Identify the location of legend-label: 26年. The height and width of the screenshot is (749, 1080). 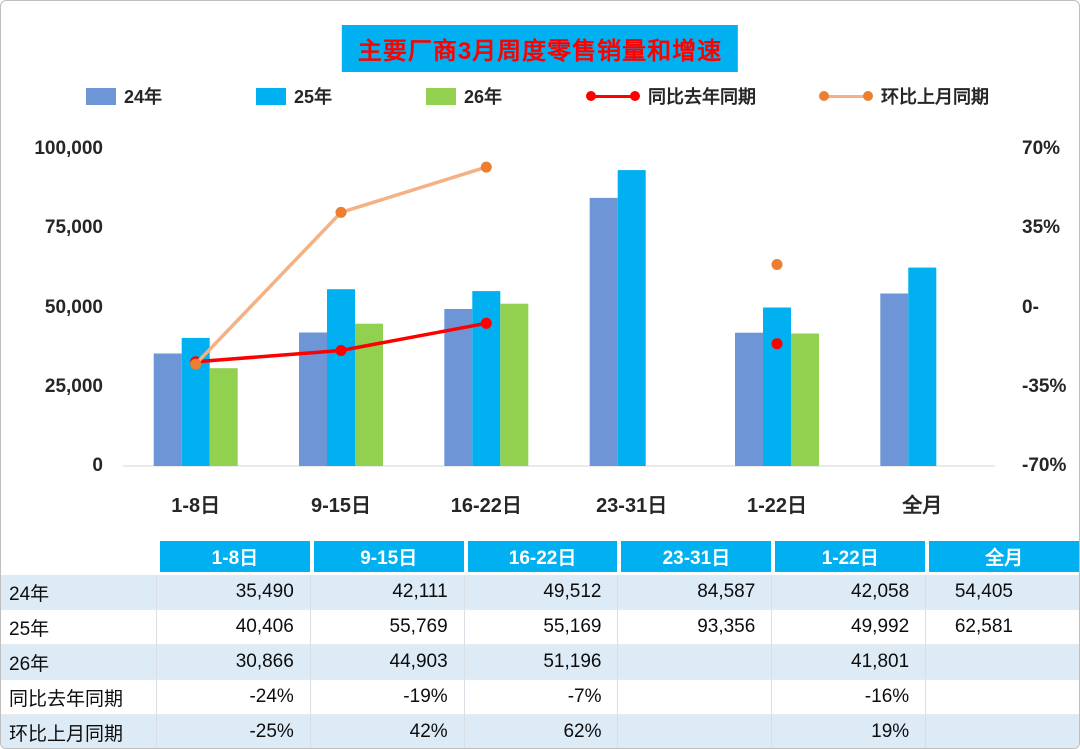
(483, 97).